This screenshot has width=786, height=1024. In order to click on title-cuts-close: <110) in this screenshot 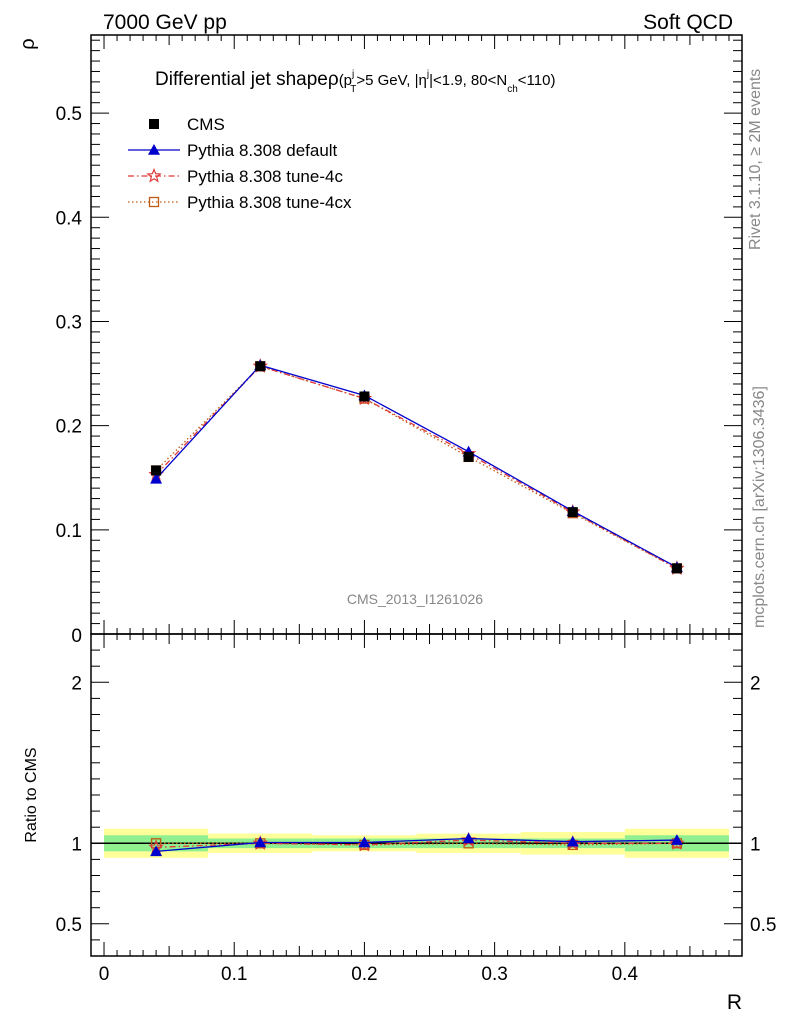, I will do `click(537, 80)`.